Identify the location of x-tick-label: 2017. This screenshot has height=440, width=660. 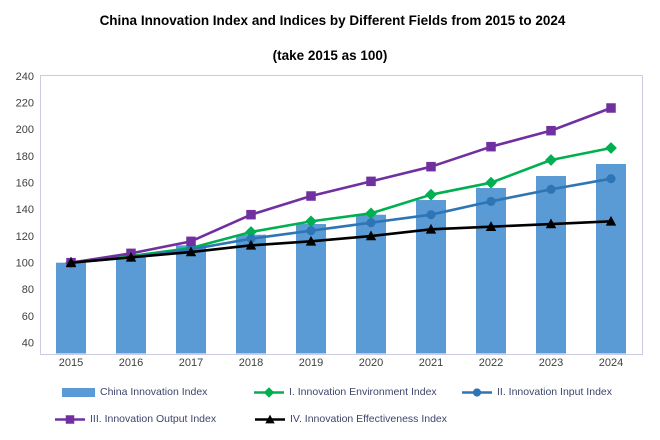
(191, 363).